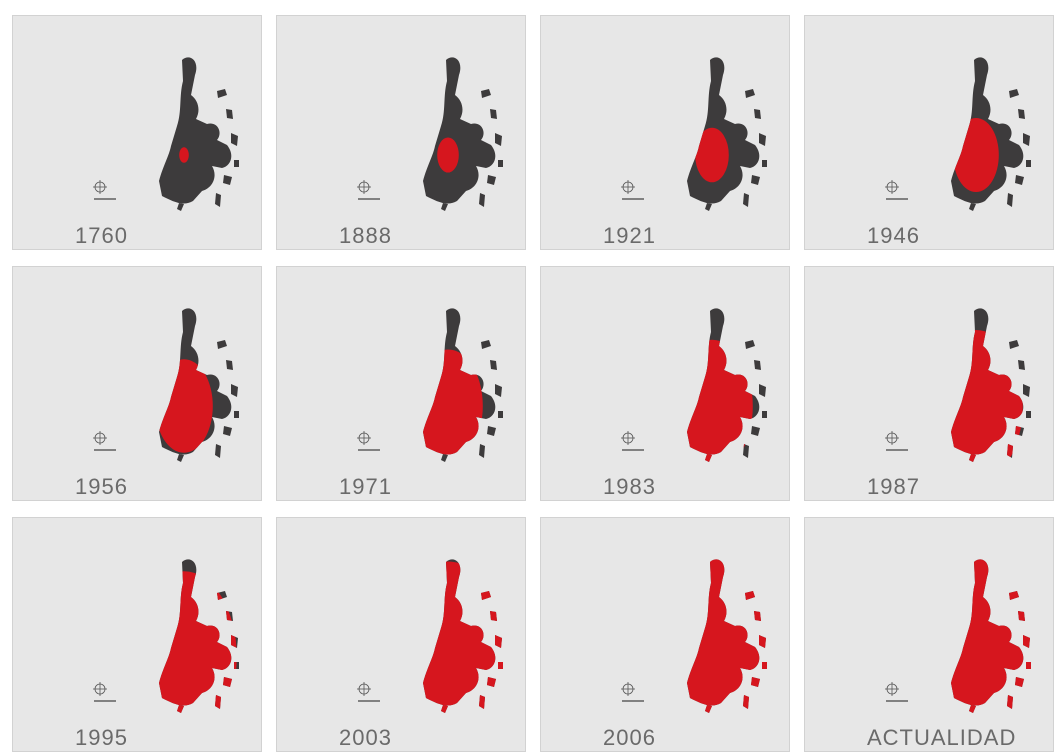  I want to click on map-panel: ACTUALIDAD, so click(929, 634).